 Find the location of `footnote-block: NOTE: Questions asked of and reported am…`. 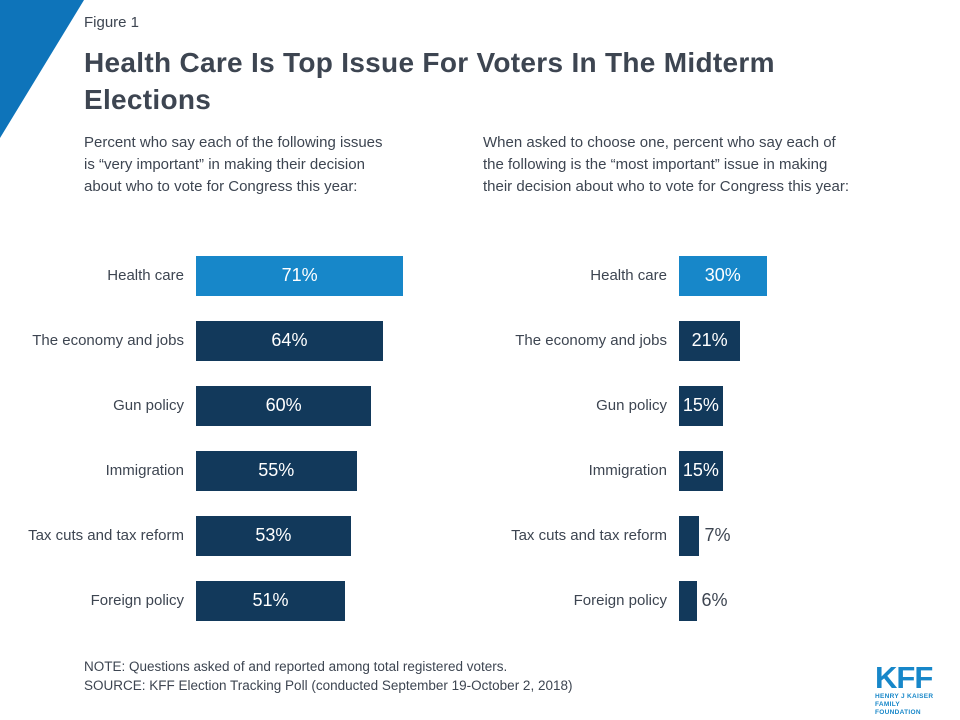

footnote-block: NOTE: Questions asked of and reported am… is located at coordinates (328, 676).